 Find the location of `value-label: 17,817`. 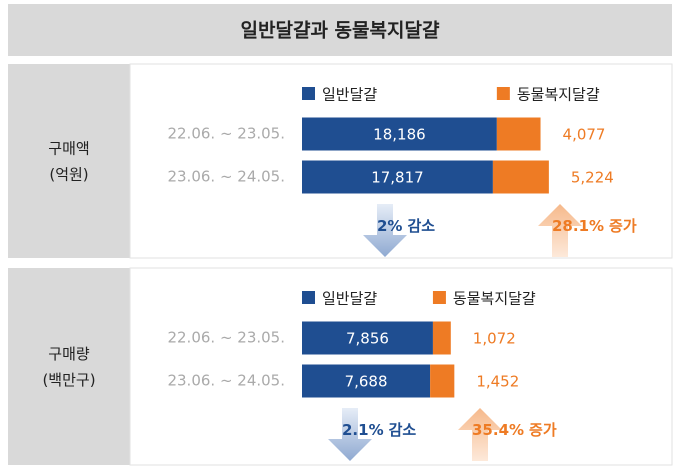

value-label: 17,817 is located at coordinates (397, 178).